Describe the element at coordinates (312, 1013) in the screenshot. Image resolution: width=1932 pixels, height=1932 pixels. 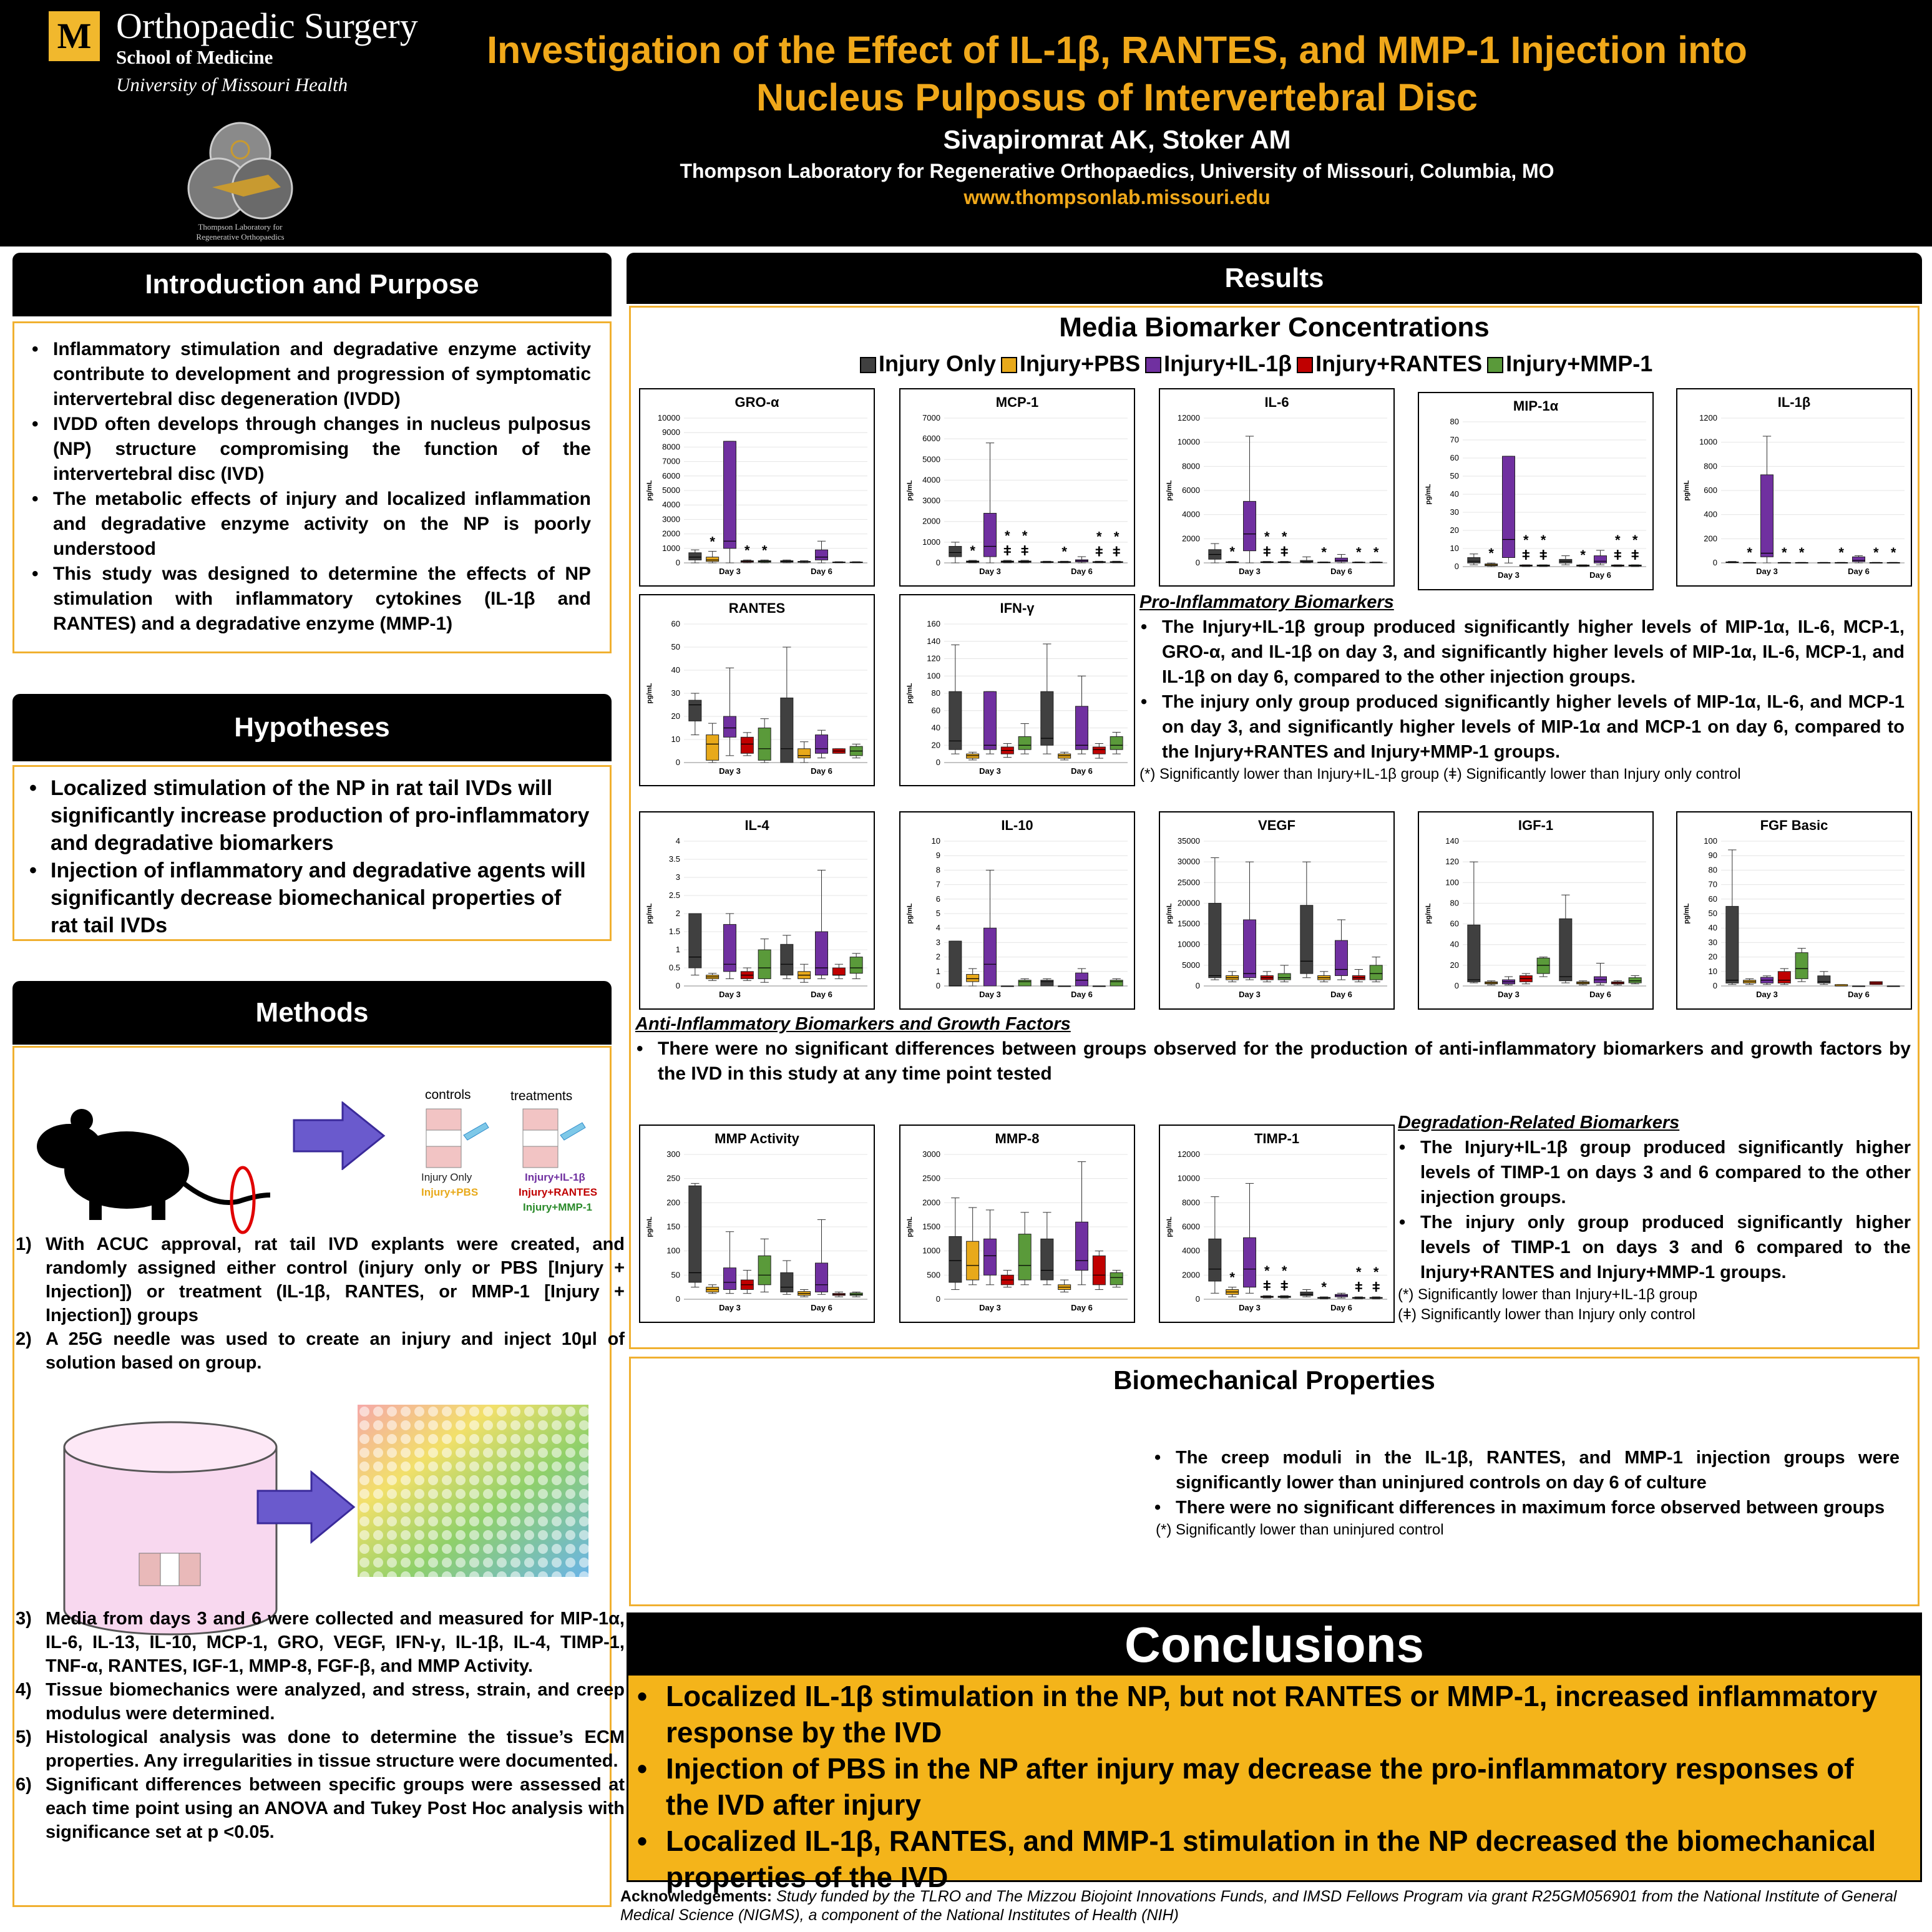
I see `methods-heading: Methods` at that location.